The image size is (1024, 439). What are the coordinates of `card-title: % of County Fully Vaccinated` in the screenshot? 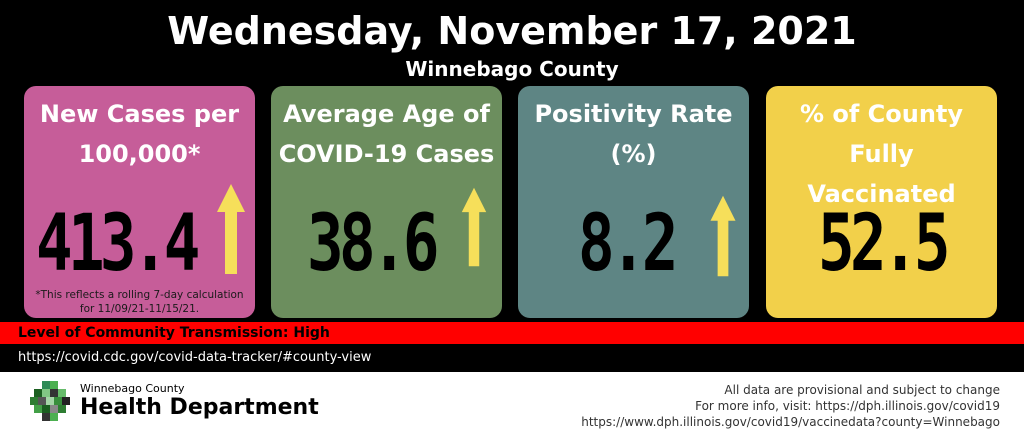 It's located at (881, 154).